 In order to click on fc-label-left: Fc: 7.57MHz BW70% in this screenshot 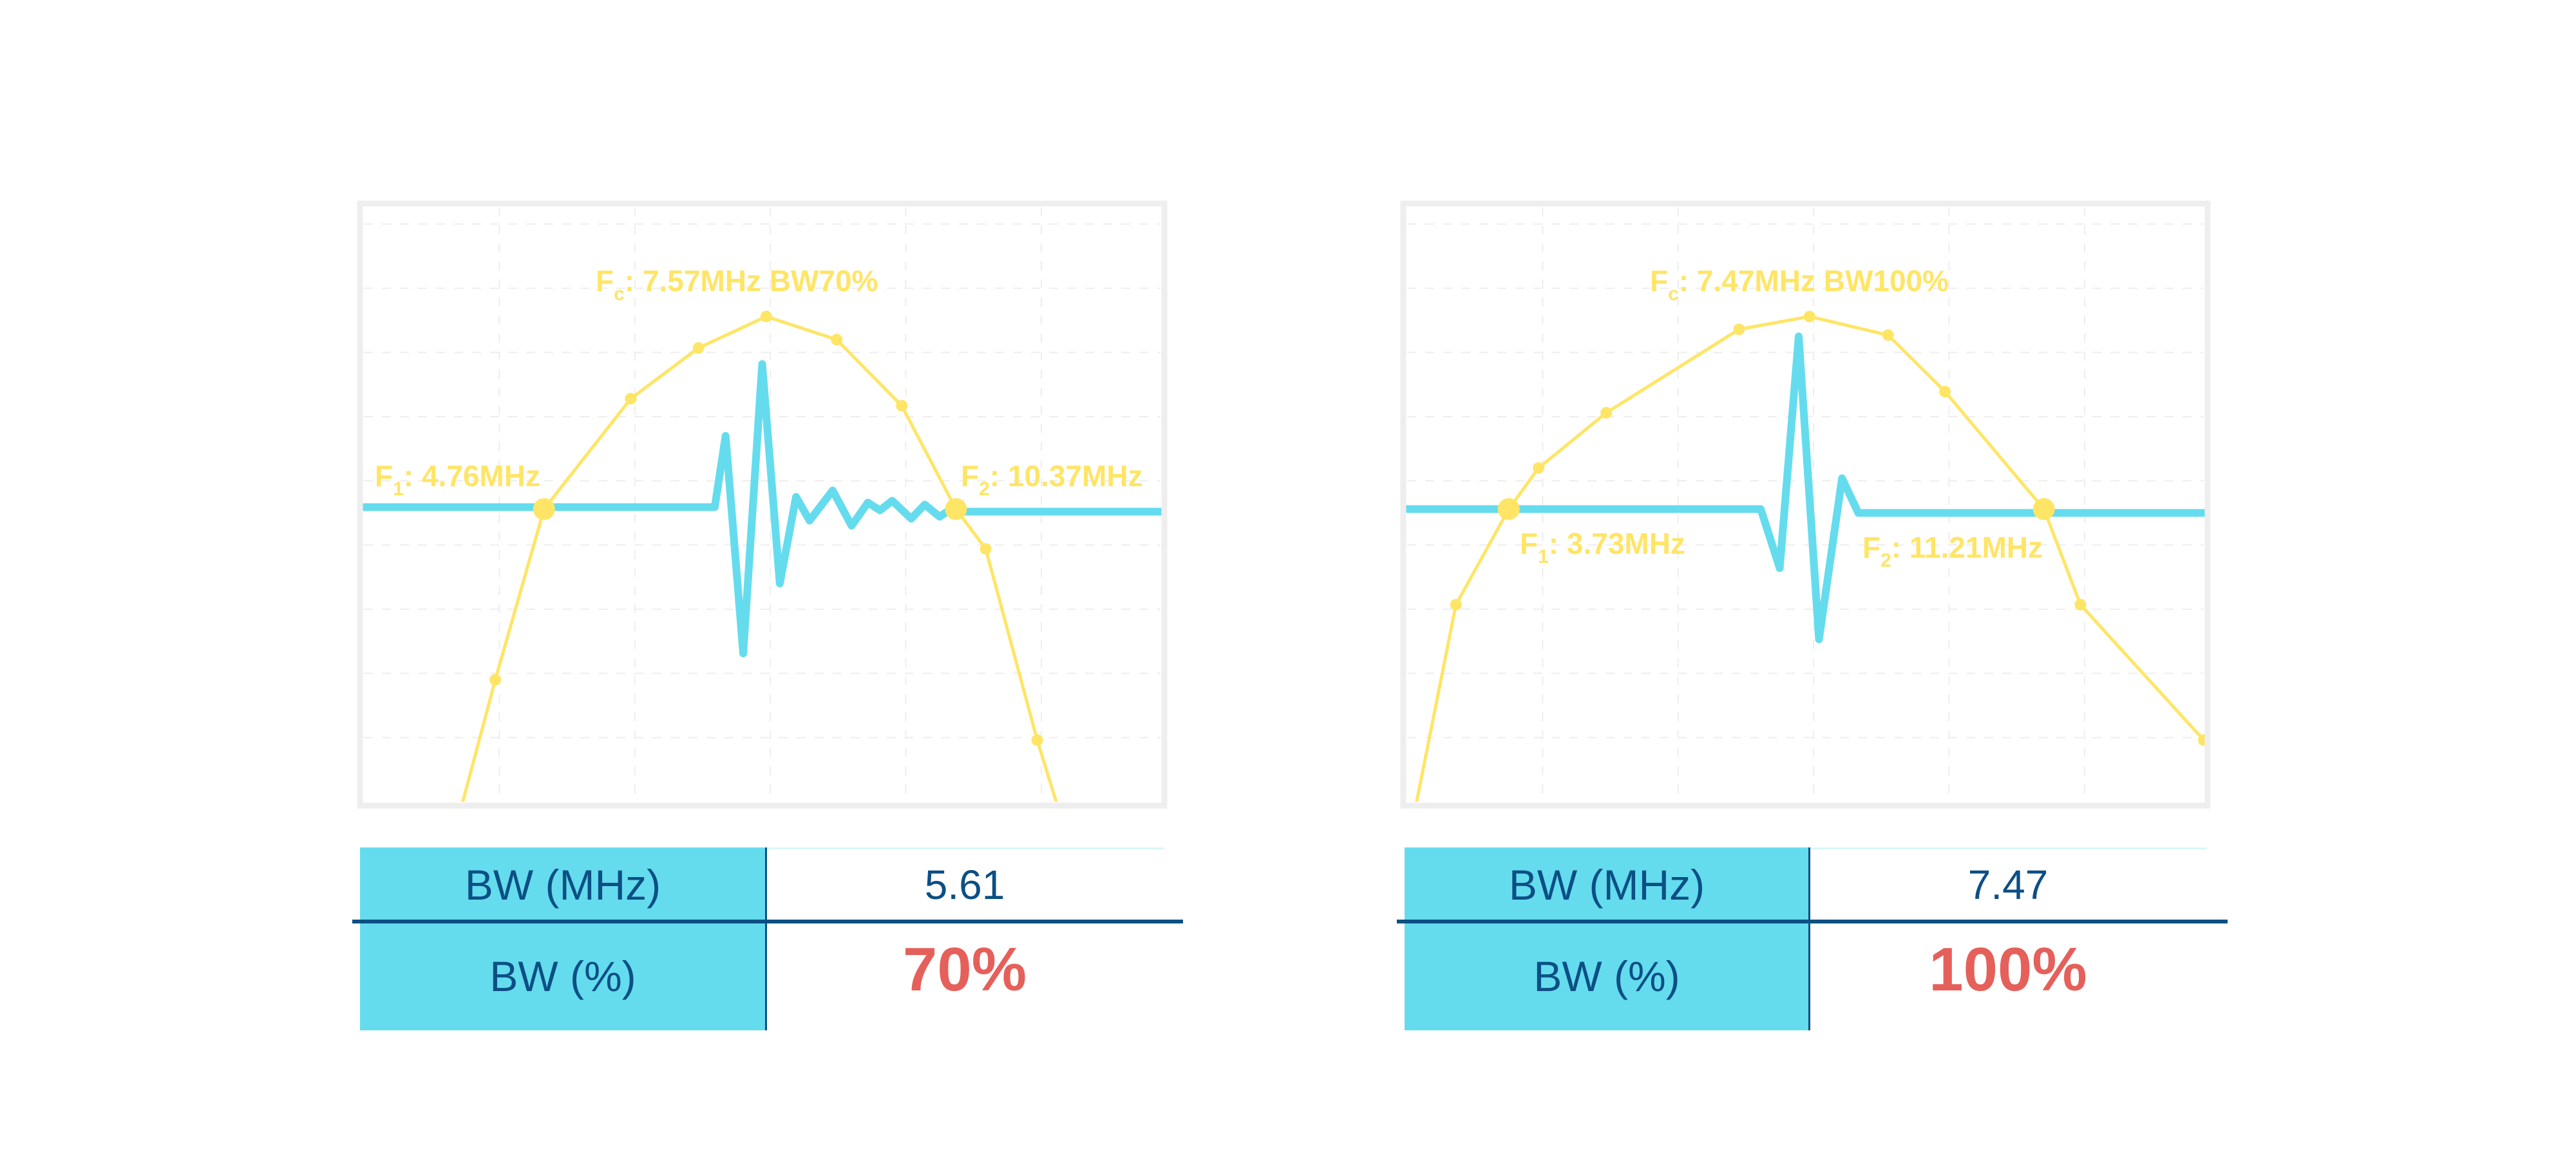, I will do `click(737, 284)`.